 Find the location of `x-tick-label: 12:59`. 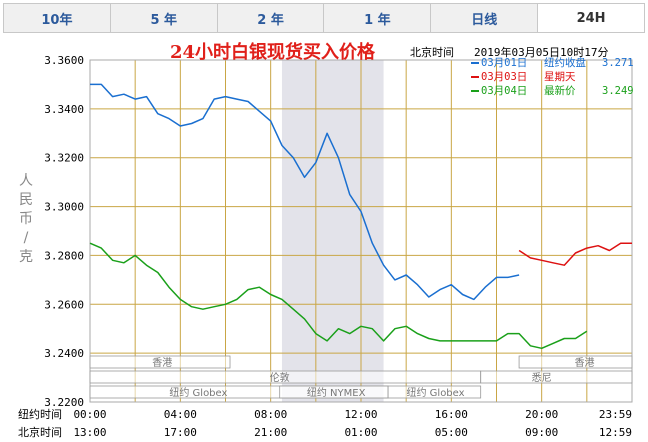

x-tick-label: 12:59 is located at coordinates (615, 432).